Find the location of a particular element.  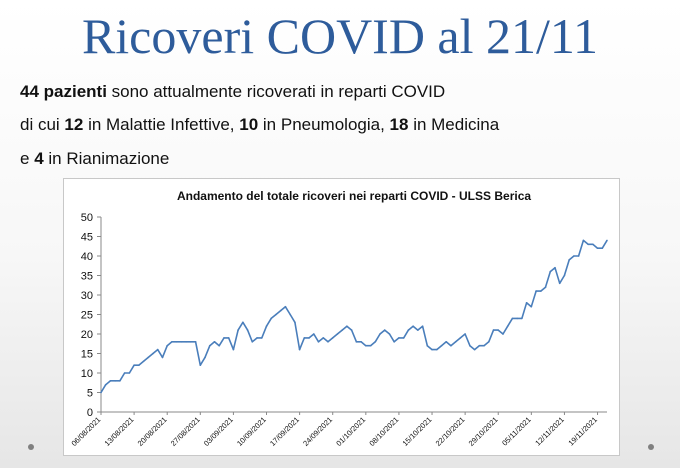

infectious-diseases-label: in Malattie Infettive, is located at coordinates (161, 124).